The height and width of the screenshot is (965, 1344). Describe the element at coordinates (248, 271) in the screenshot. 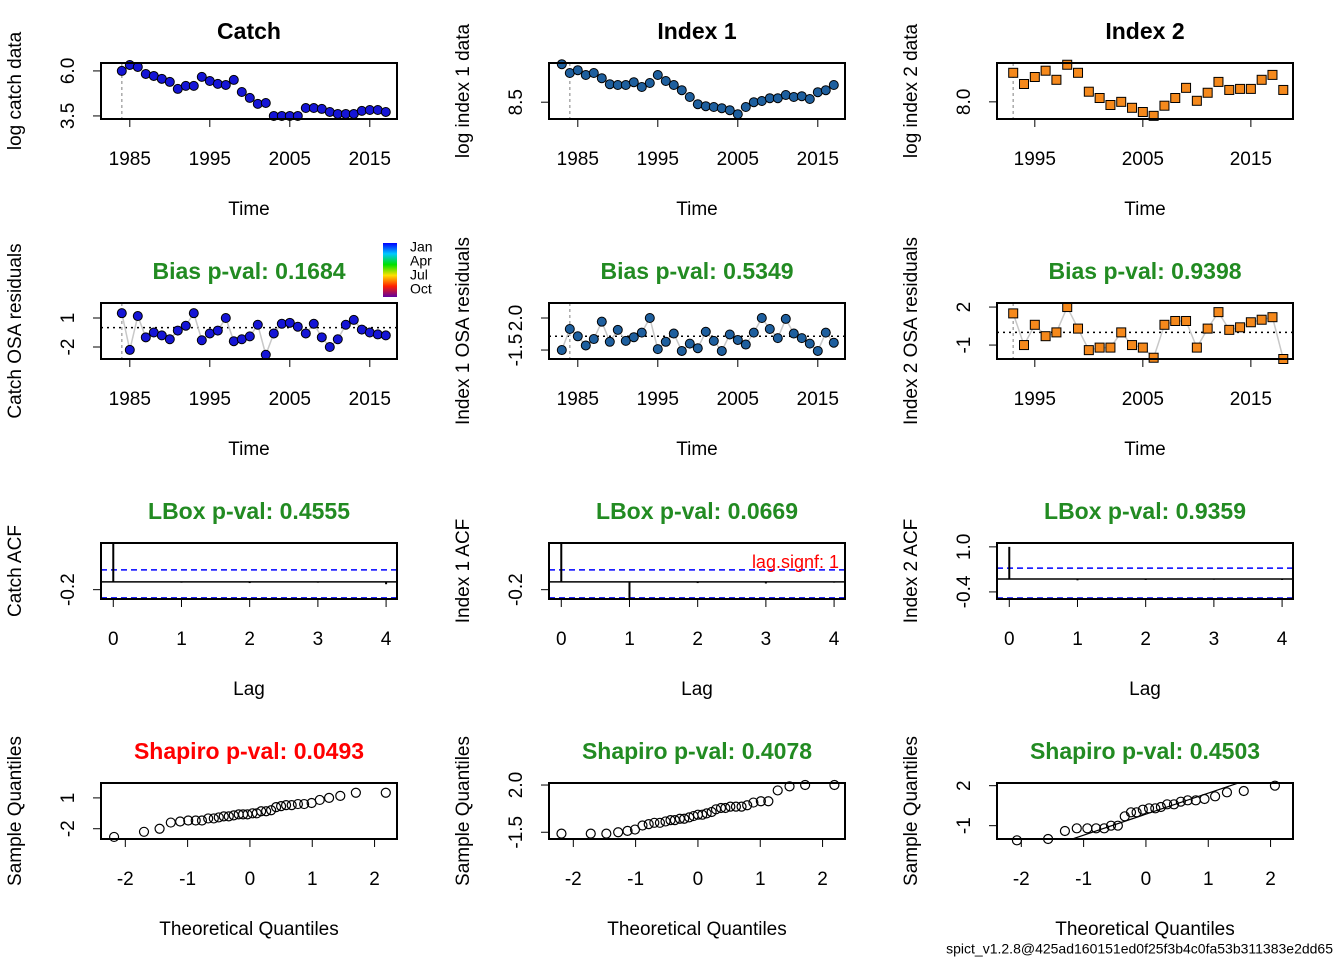

I see `panel-title: Bias p-val: 0.1684` at that location.